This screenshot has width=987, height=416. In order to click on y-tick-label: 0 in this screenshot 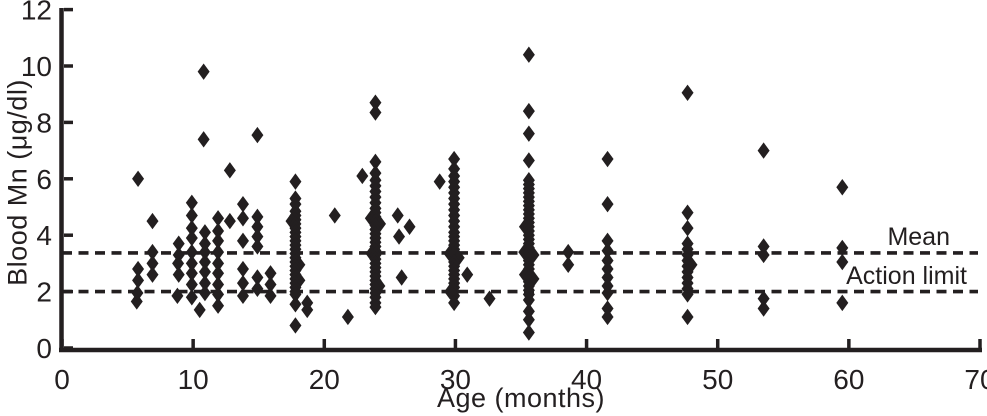, I will do `click(44, 348)`.